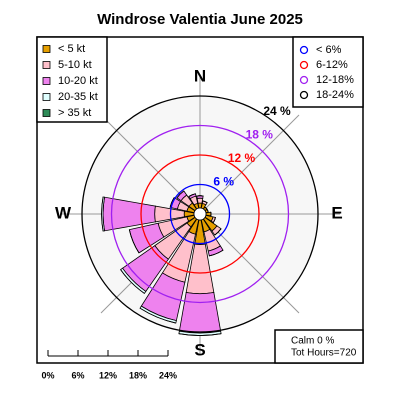 This screenshot has height=405, width=400. Describe the element at coordinates (200, 75) in the screenshot. I see `compass-label: N` at that location.